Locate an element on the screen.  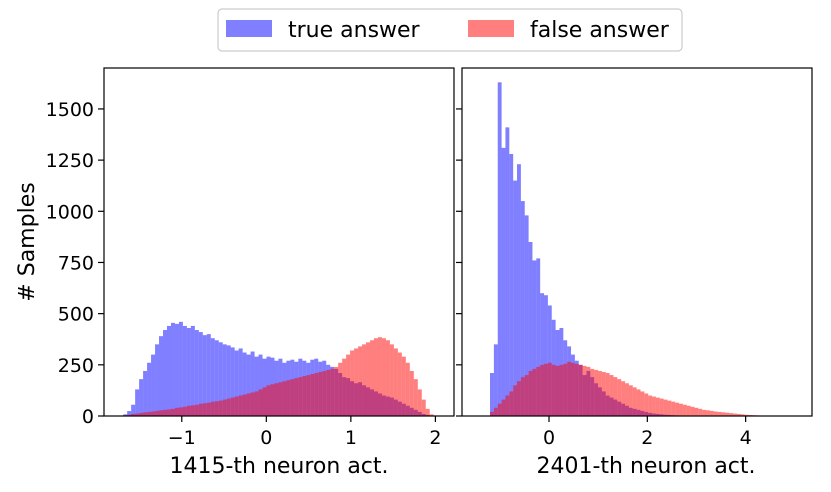
y-tick-label: 1250 is located at coordinates (70, 161).